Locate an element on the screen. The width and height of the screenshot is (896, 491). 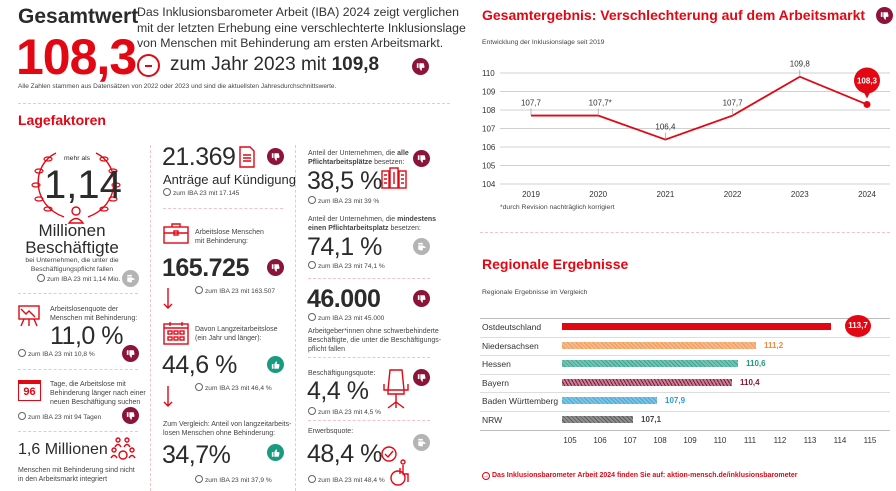
arbeitgeber-desc: Arbeitgeber*innen ohne schwerbehinderte is located at coordinates (373, 331).